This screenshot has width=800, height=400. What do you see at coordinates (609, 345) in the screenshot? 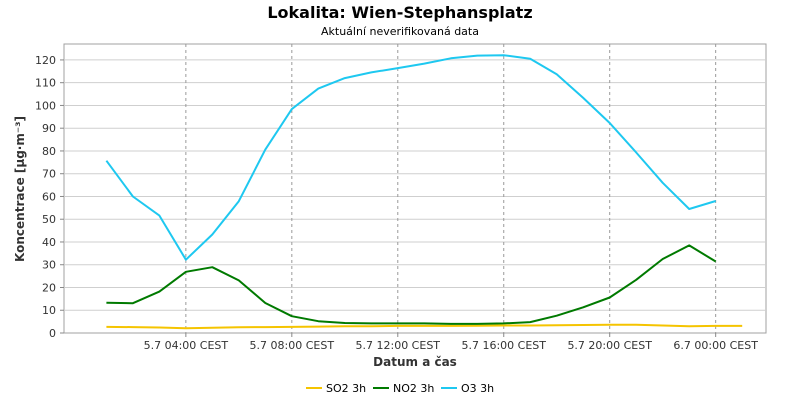
I see `x-tick-label: 5.7 20:00 CEST` at bounding box center [609, 345].